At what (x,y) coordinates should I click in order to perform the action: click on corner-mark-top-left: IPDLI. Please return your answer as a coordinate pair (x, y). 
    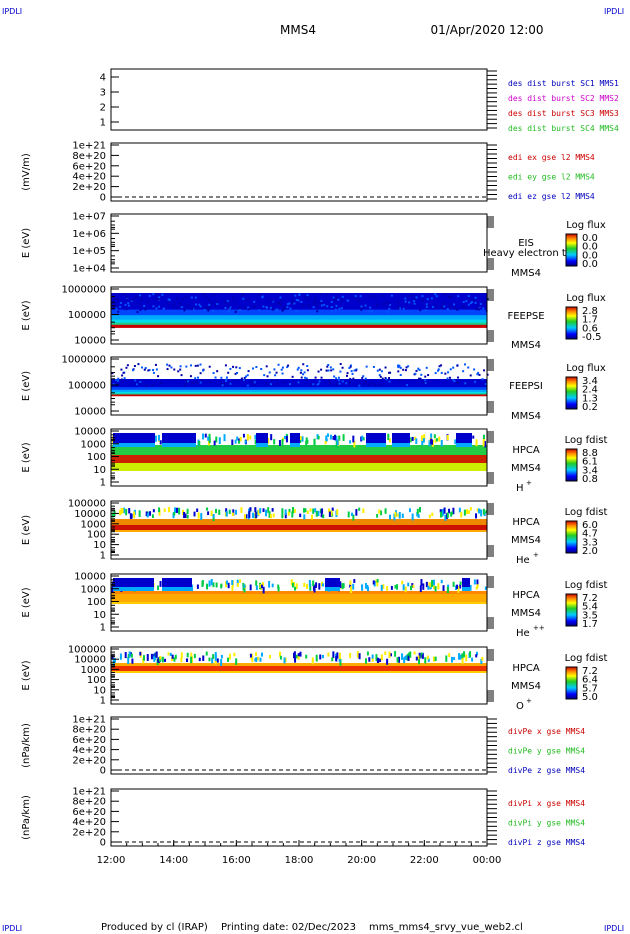
    Looking at the image, I should click on (12, 11).